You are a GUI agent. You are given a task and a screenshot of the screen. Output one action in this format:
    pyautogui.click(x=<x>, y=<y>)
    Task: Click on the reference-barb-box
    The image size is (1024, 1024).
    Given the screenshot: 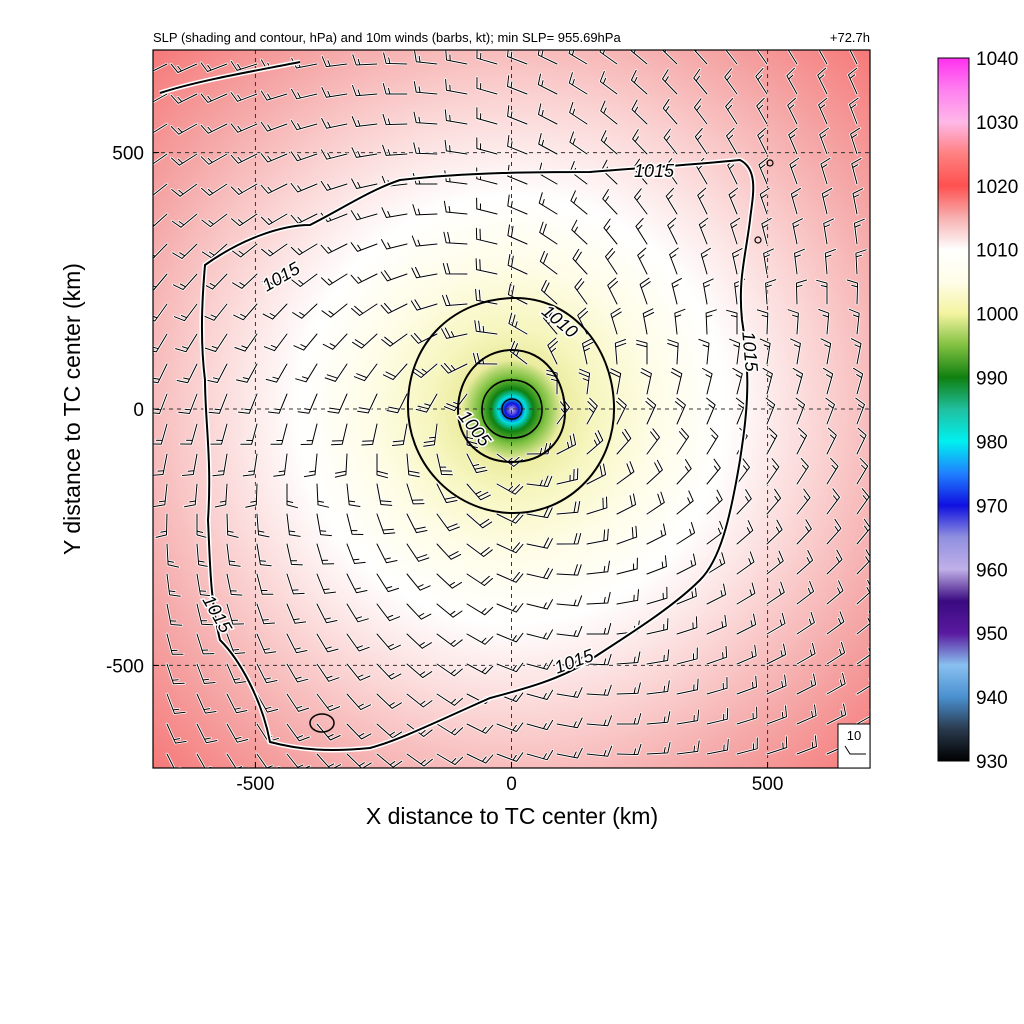 What is the action you would take?
    pyautogui.click(x=854, y=746)
    